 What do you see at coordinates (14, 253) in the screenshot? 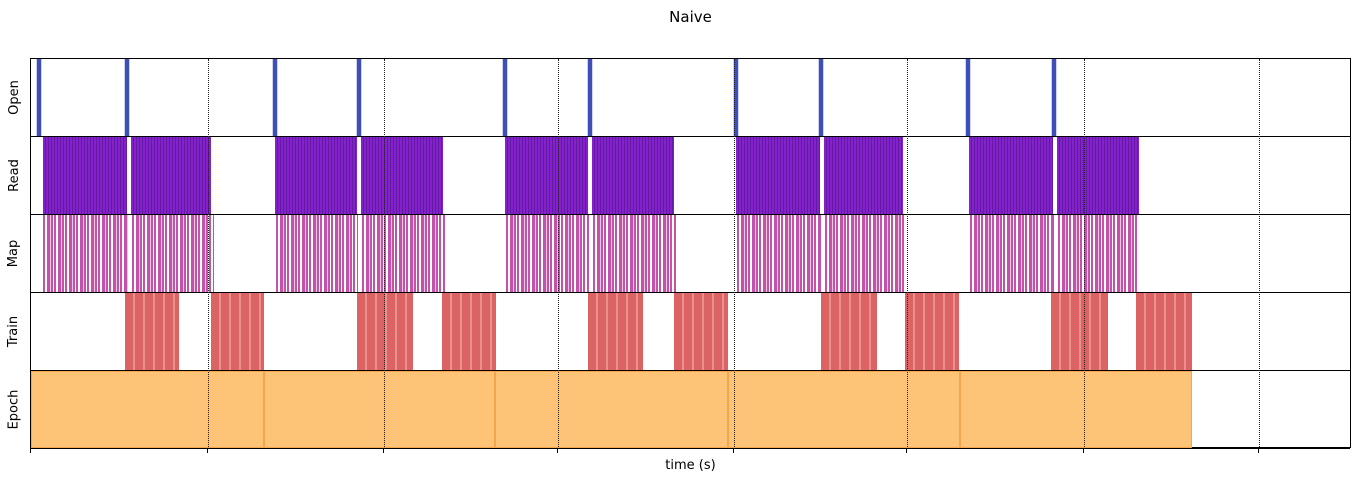
I see `row-label-map: Map` at bounding box center [14, 253].